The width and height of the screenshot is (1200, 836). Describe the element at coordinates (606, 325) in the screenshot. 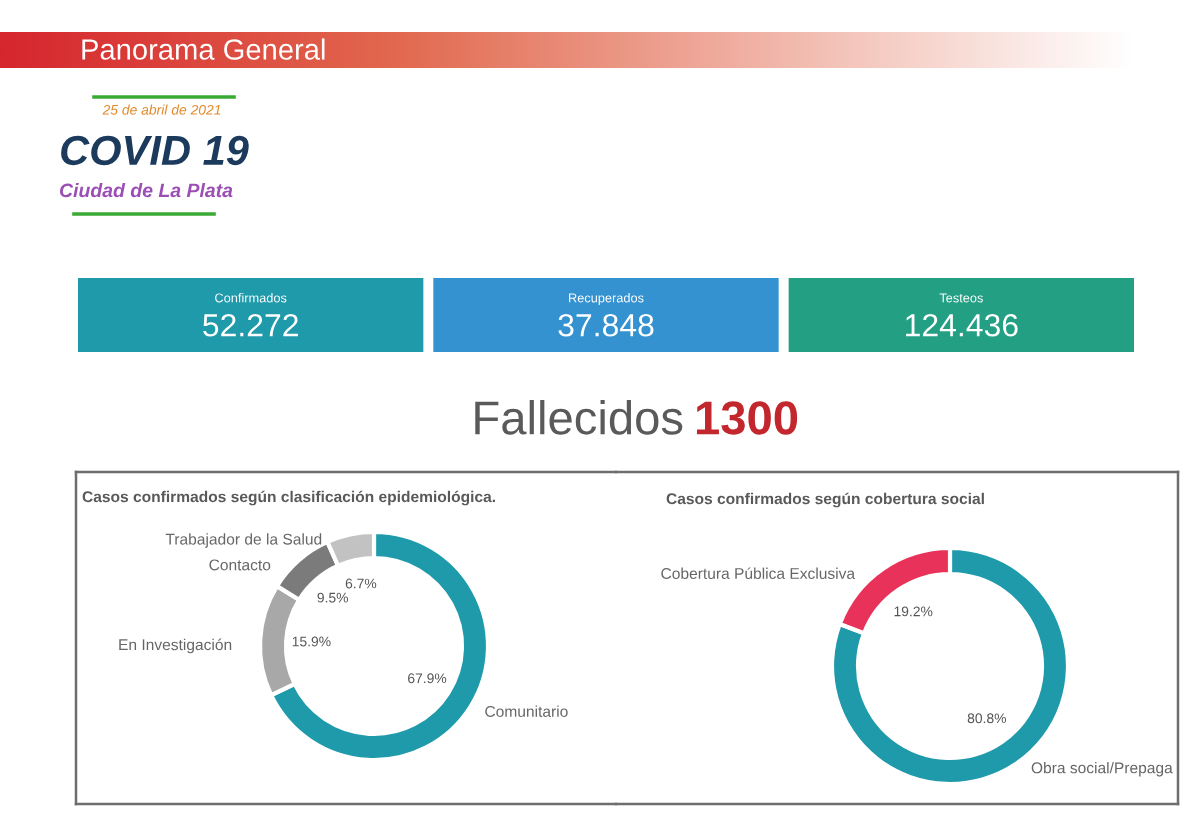

I see `text: 37.848` at that location.